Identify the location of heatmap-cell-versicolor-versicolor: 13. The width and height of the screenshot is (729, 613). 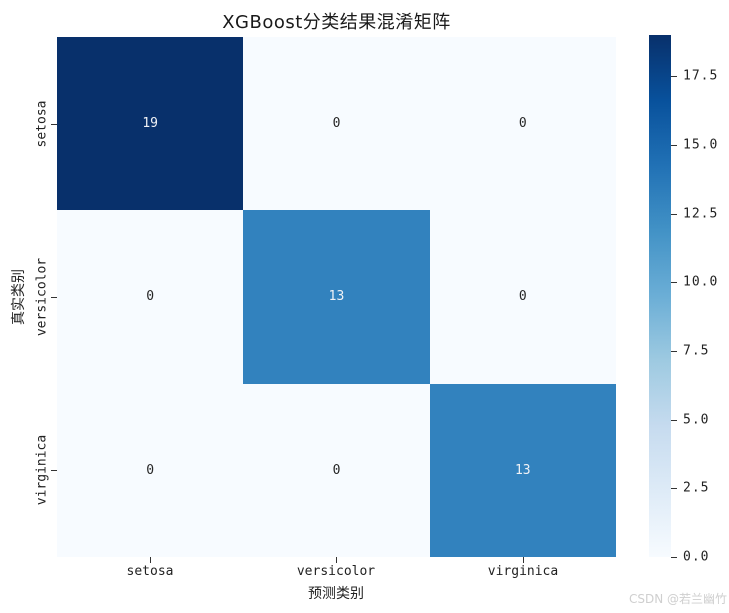
(336, 297).